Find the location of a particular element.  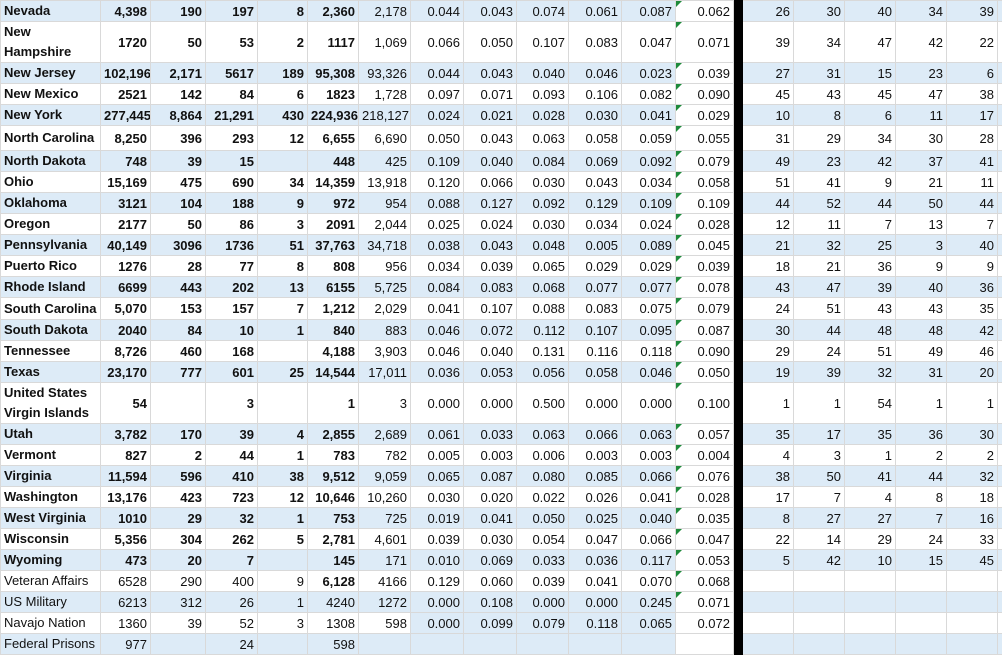

rate-cell: 0.063 is located at coordinates (543, 138).